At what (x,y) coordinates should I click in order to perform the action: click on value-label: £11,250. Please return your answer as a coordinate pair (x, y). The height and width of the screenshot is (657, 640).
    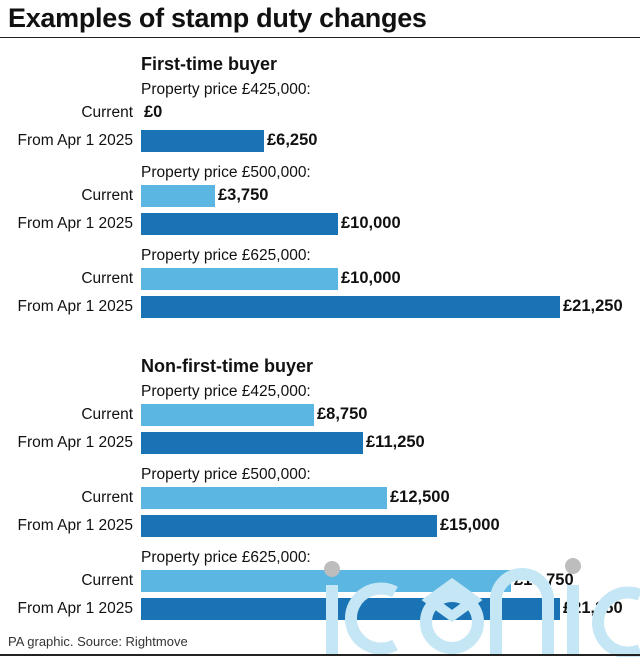
    Looking at the image, I should click on (395, 442).